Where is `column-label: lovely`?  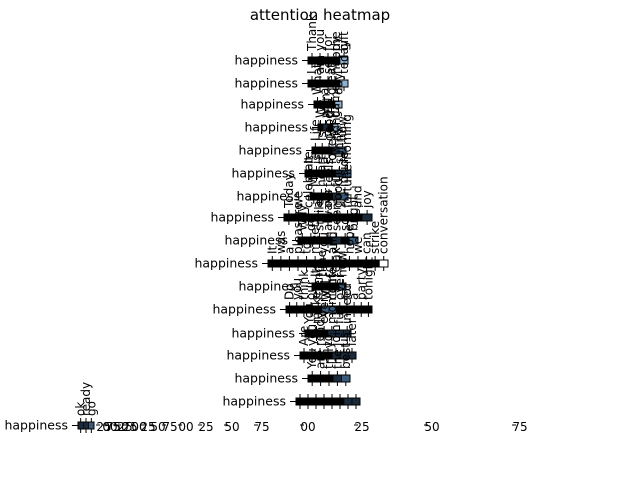
column-label: lovely is located at coordinates (332, 146).